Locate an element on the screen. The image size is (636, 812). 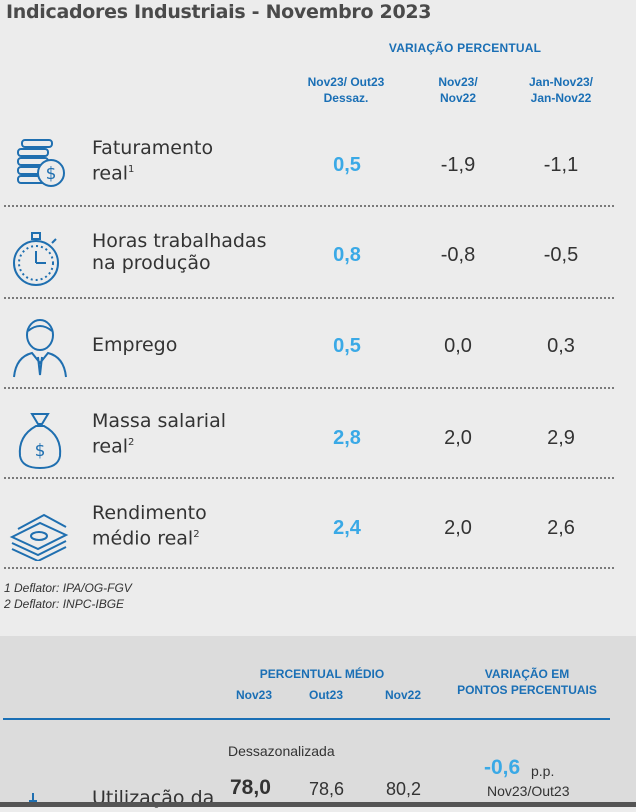
pp-period: Nov23/Out23 is located at coordinates (528, 791).